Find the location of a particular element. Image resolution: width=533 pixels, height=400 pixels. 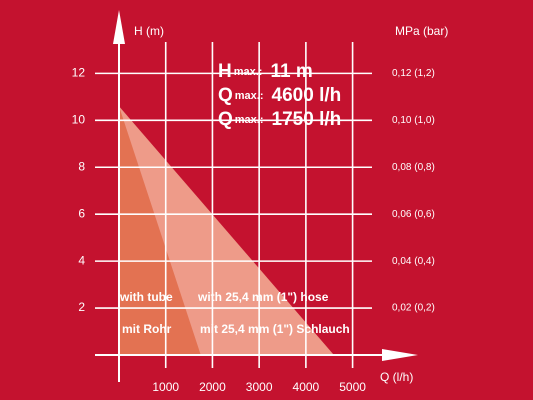

series-label-de: mit 25,4 mm (1") Schlauch is located at coordinates (275, 329).